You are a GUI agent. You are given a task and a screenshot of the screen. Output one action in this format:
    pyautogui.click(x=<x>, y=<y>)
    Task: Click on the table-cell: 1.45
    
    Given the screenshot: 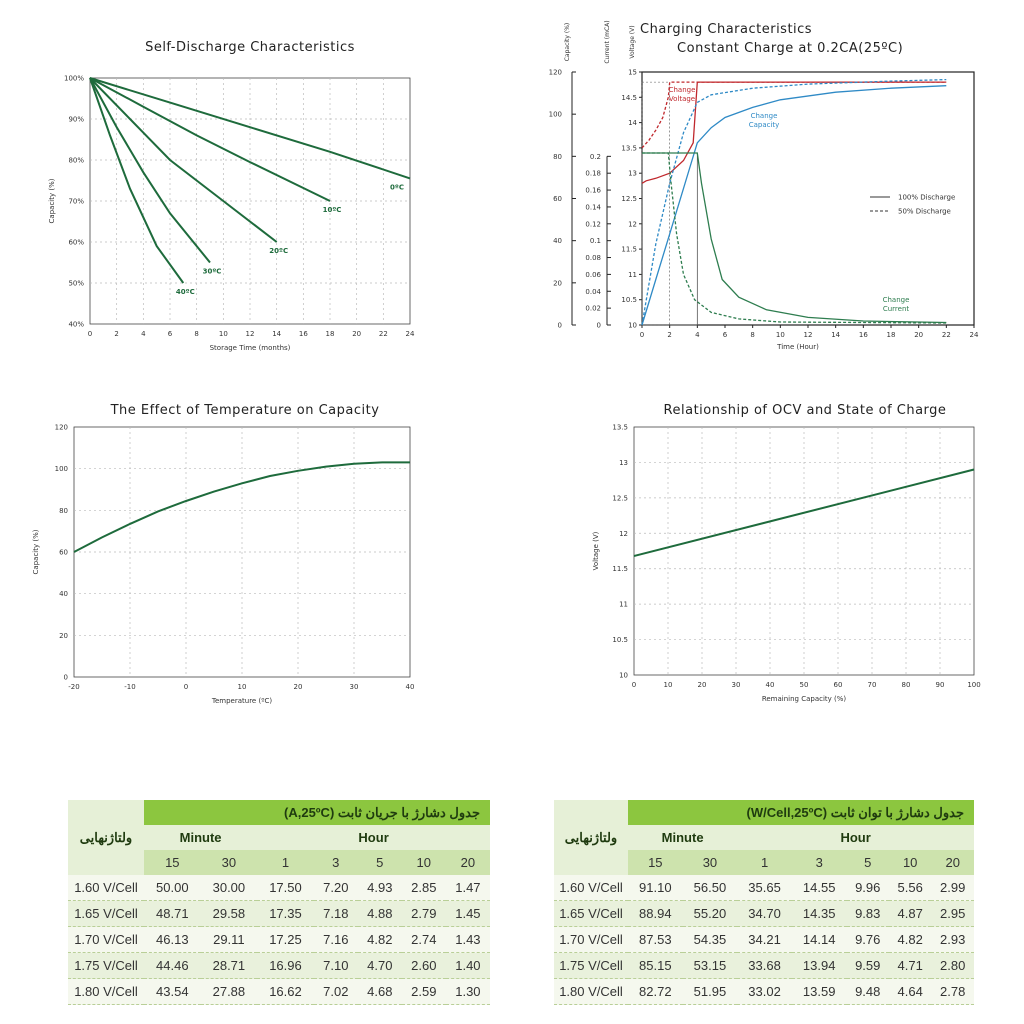 What is the action you would take?
    pyautogui.click(x=467, y=913)
    